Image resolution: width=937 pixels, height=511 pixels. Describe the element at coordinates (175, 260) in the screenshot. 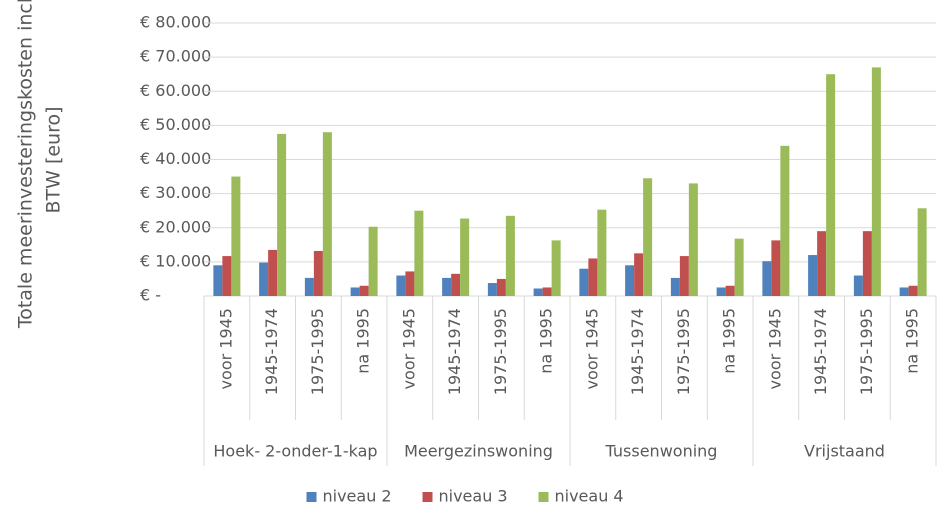

I see `y-tick-label: € 10.000` at that location.